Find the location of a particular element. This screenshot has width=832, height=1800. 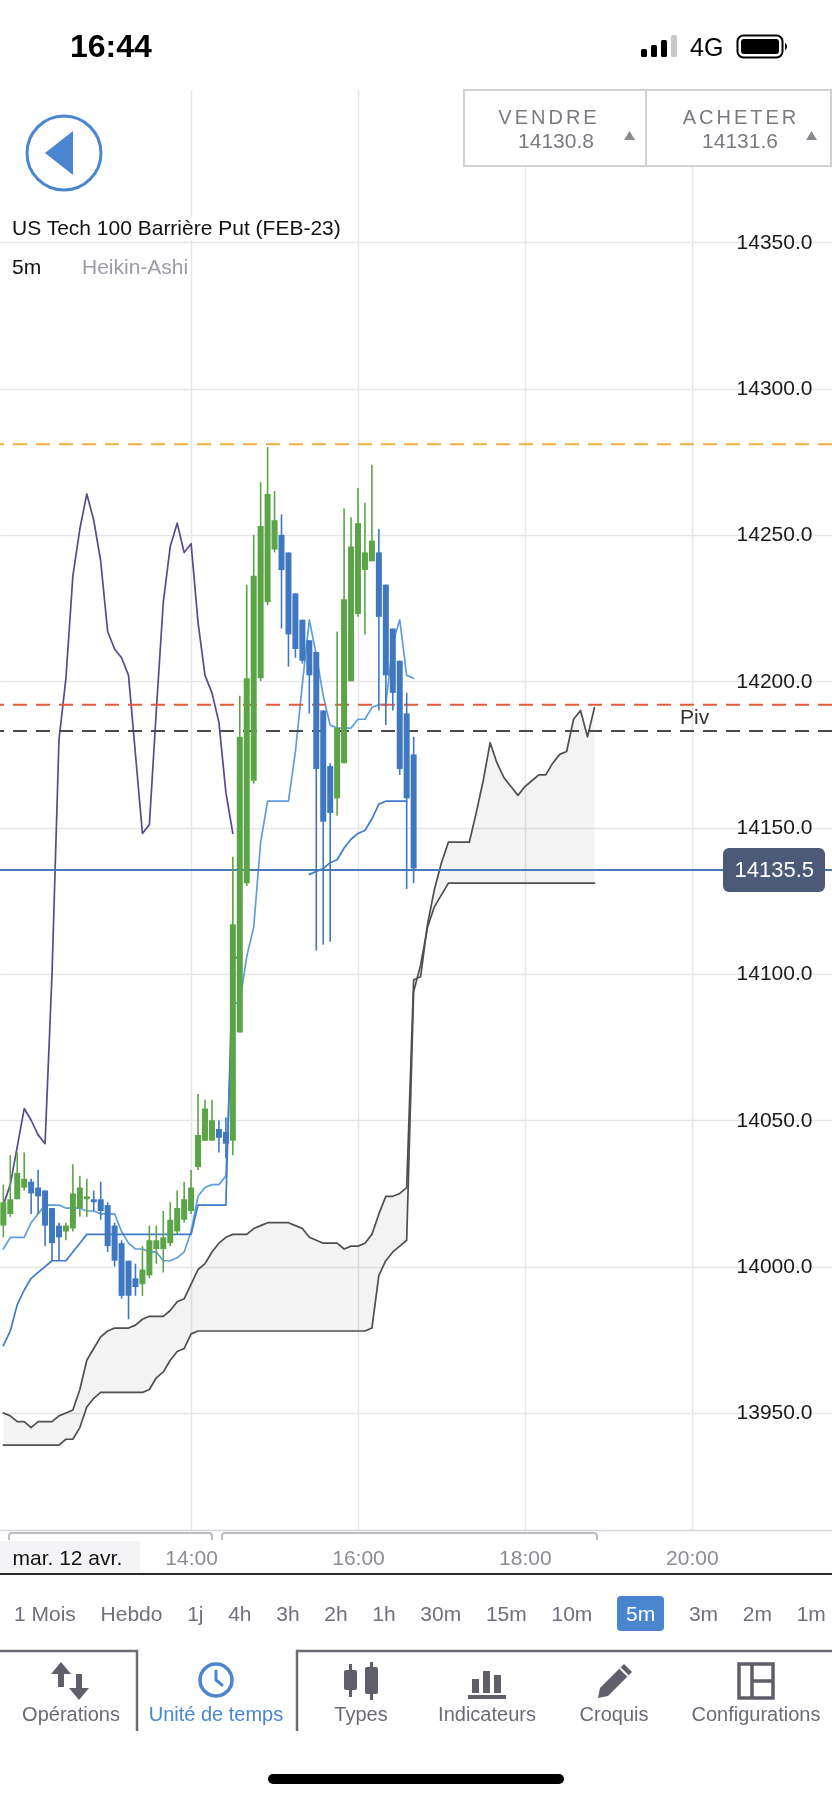

ref-line-label: Piv is located at coordinates (695, 716).